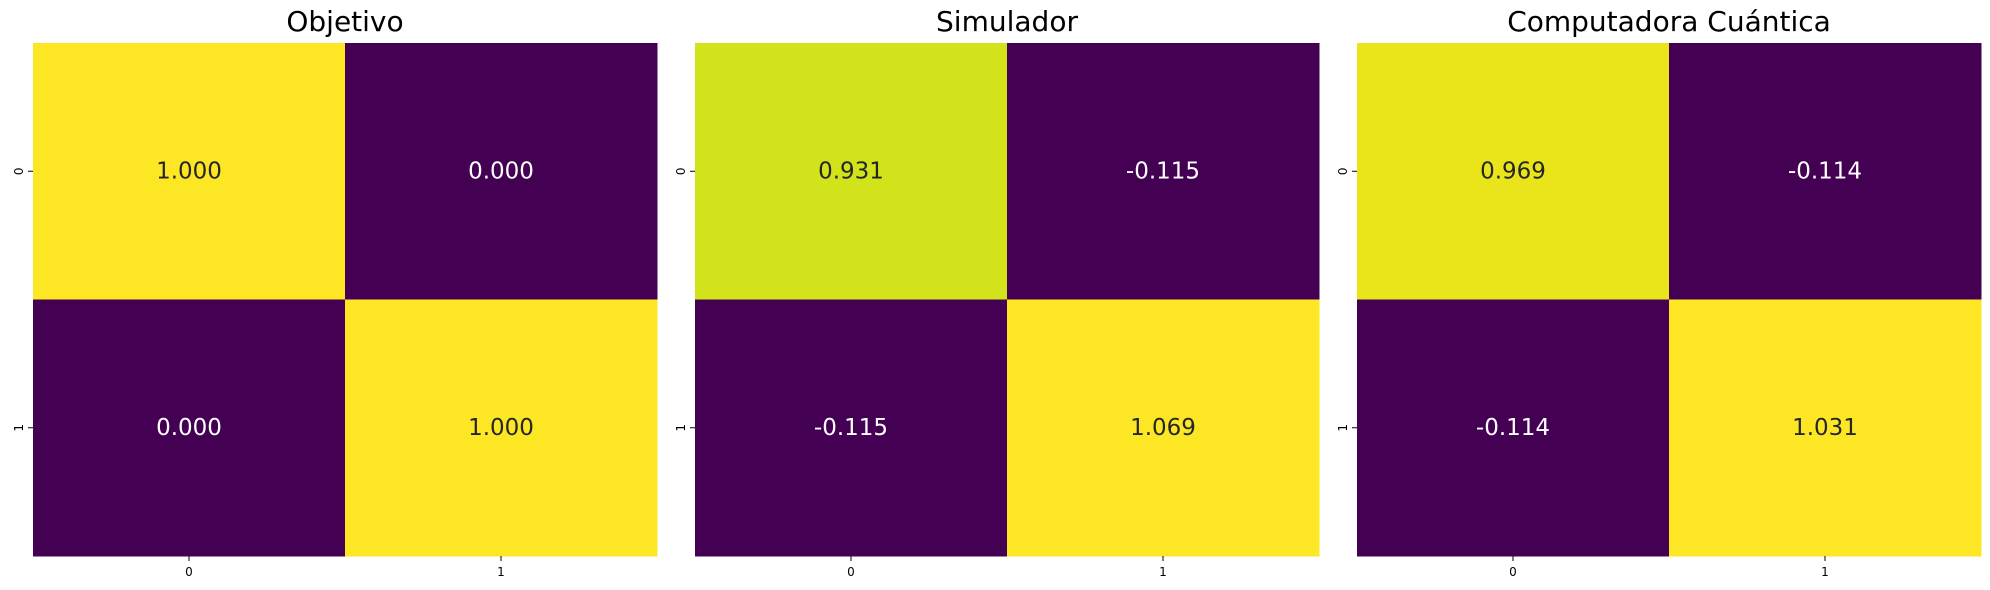 This screenshot has height=590, width=1990. Describe the element at coordinates (344, 21) in the screenshot. I see `panel-title: Objetivo` at that location.